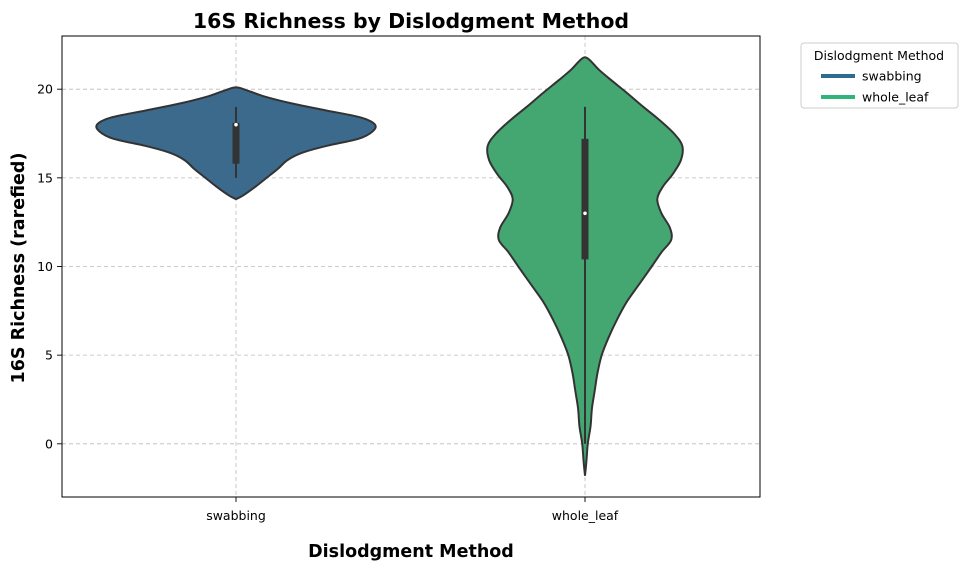  I want to click on legend: Dislodgment Method swabbing whole_leaf, so click(879, 75).